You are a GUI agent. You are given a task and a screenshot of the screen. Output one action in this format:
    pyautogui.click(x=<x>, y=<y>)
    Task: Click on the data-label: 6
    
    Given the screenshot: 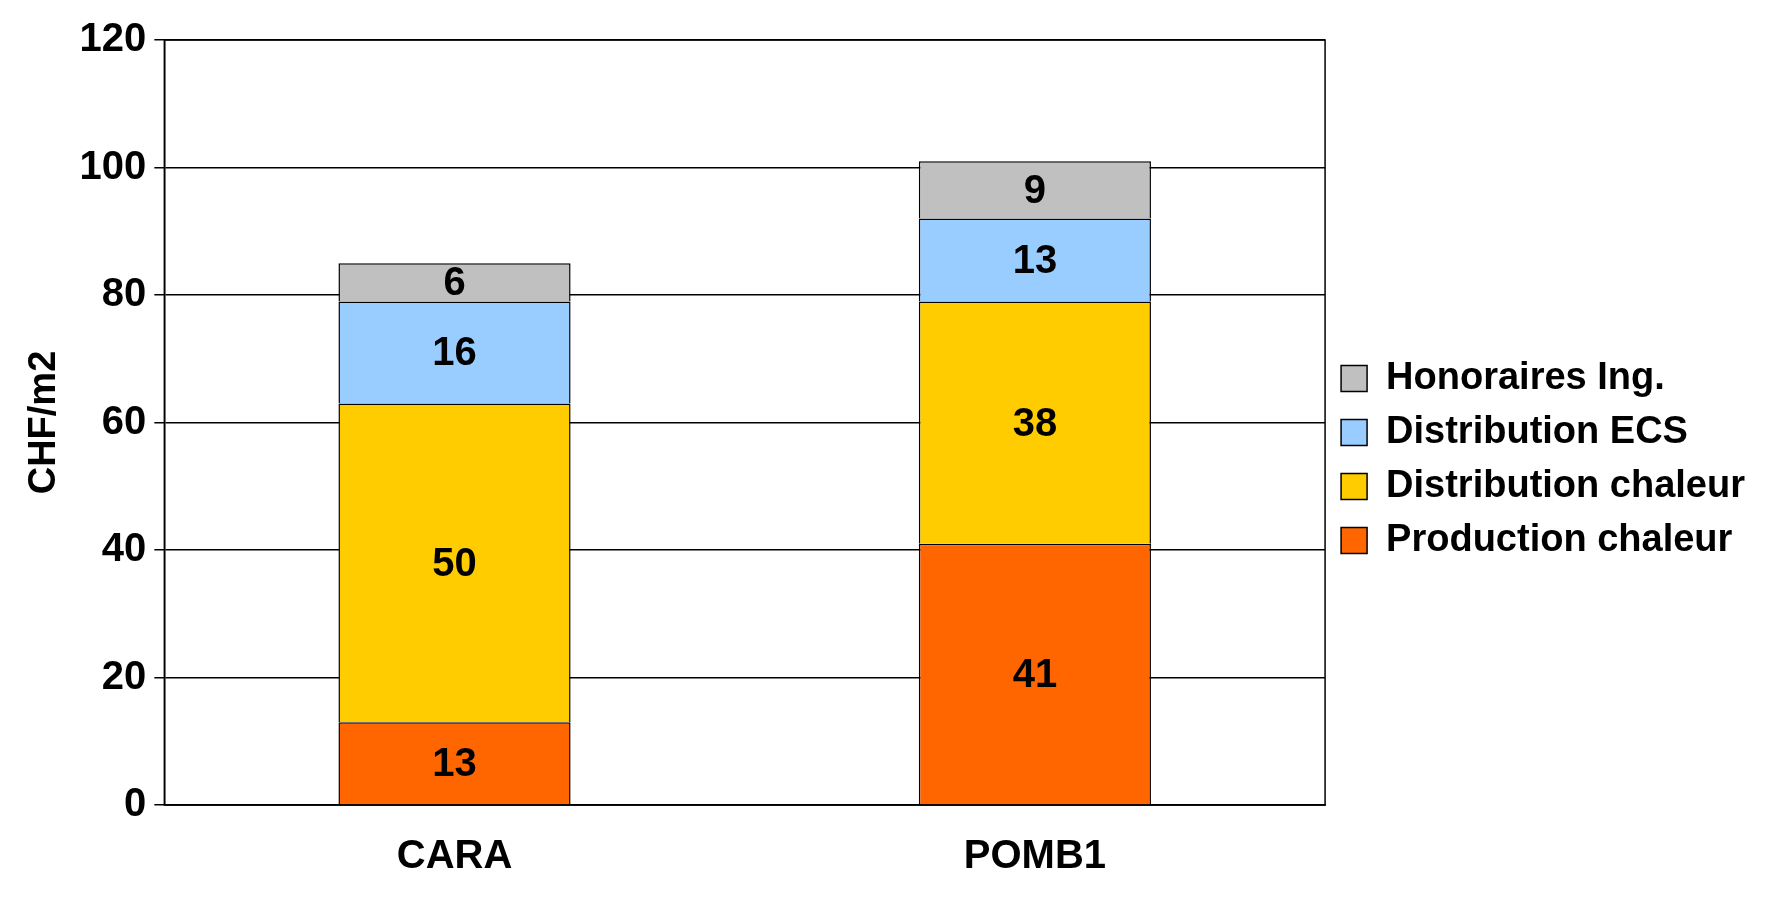 What is the action you would take?
    pyautogui.click(x=454, y=281)
    